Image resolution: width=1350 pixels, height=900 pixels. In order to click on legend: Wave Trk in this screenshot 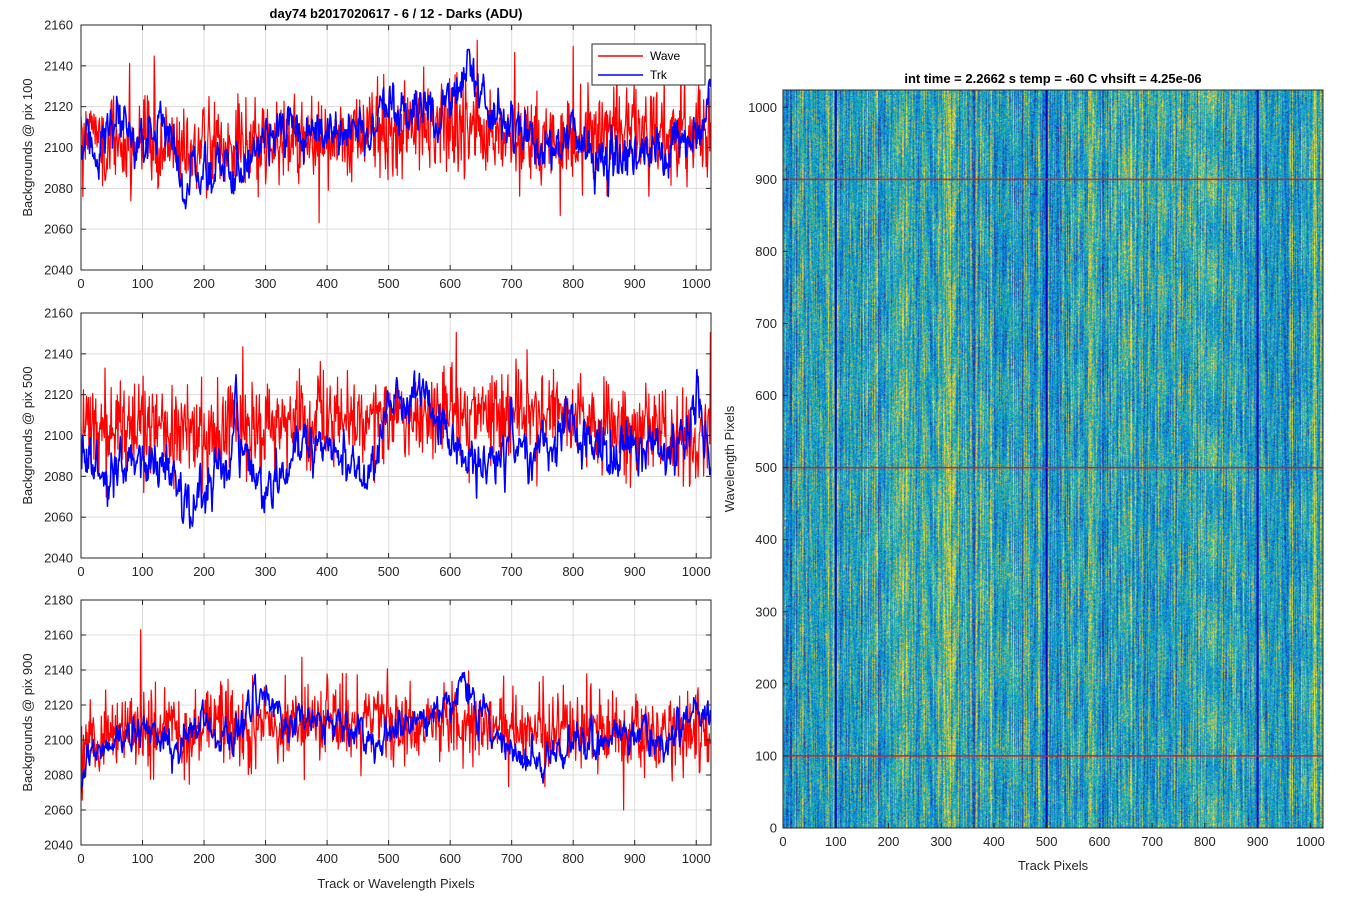, I will do `click(648, 64)`.